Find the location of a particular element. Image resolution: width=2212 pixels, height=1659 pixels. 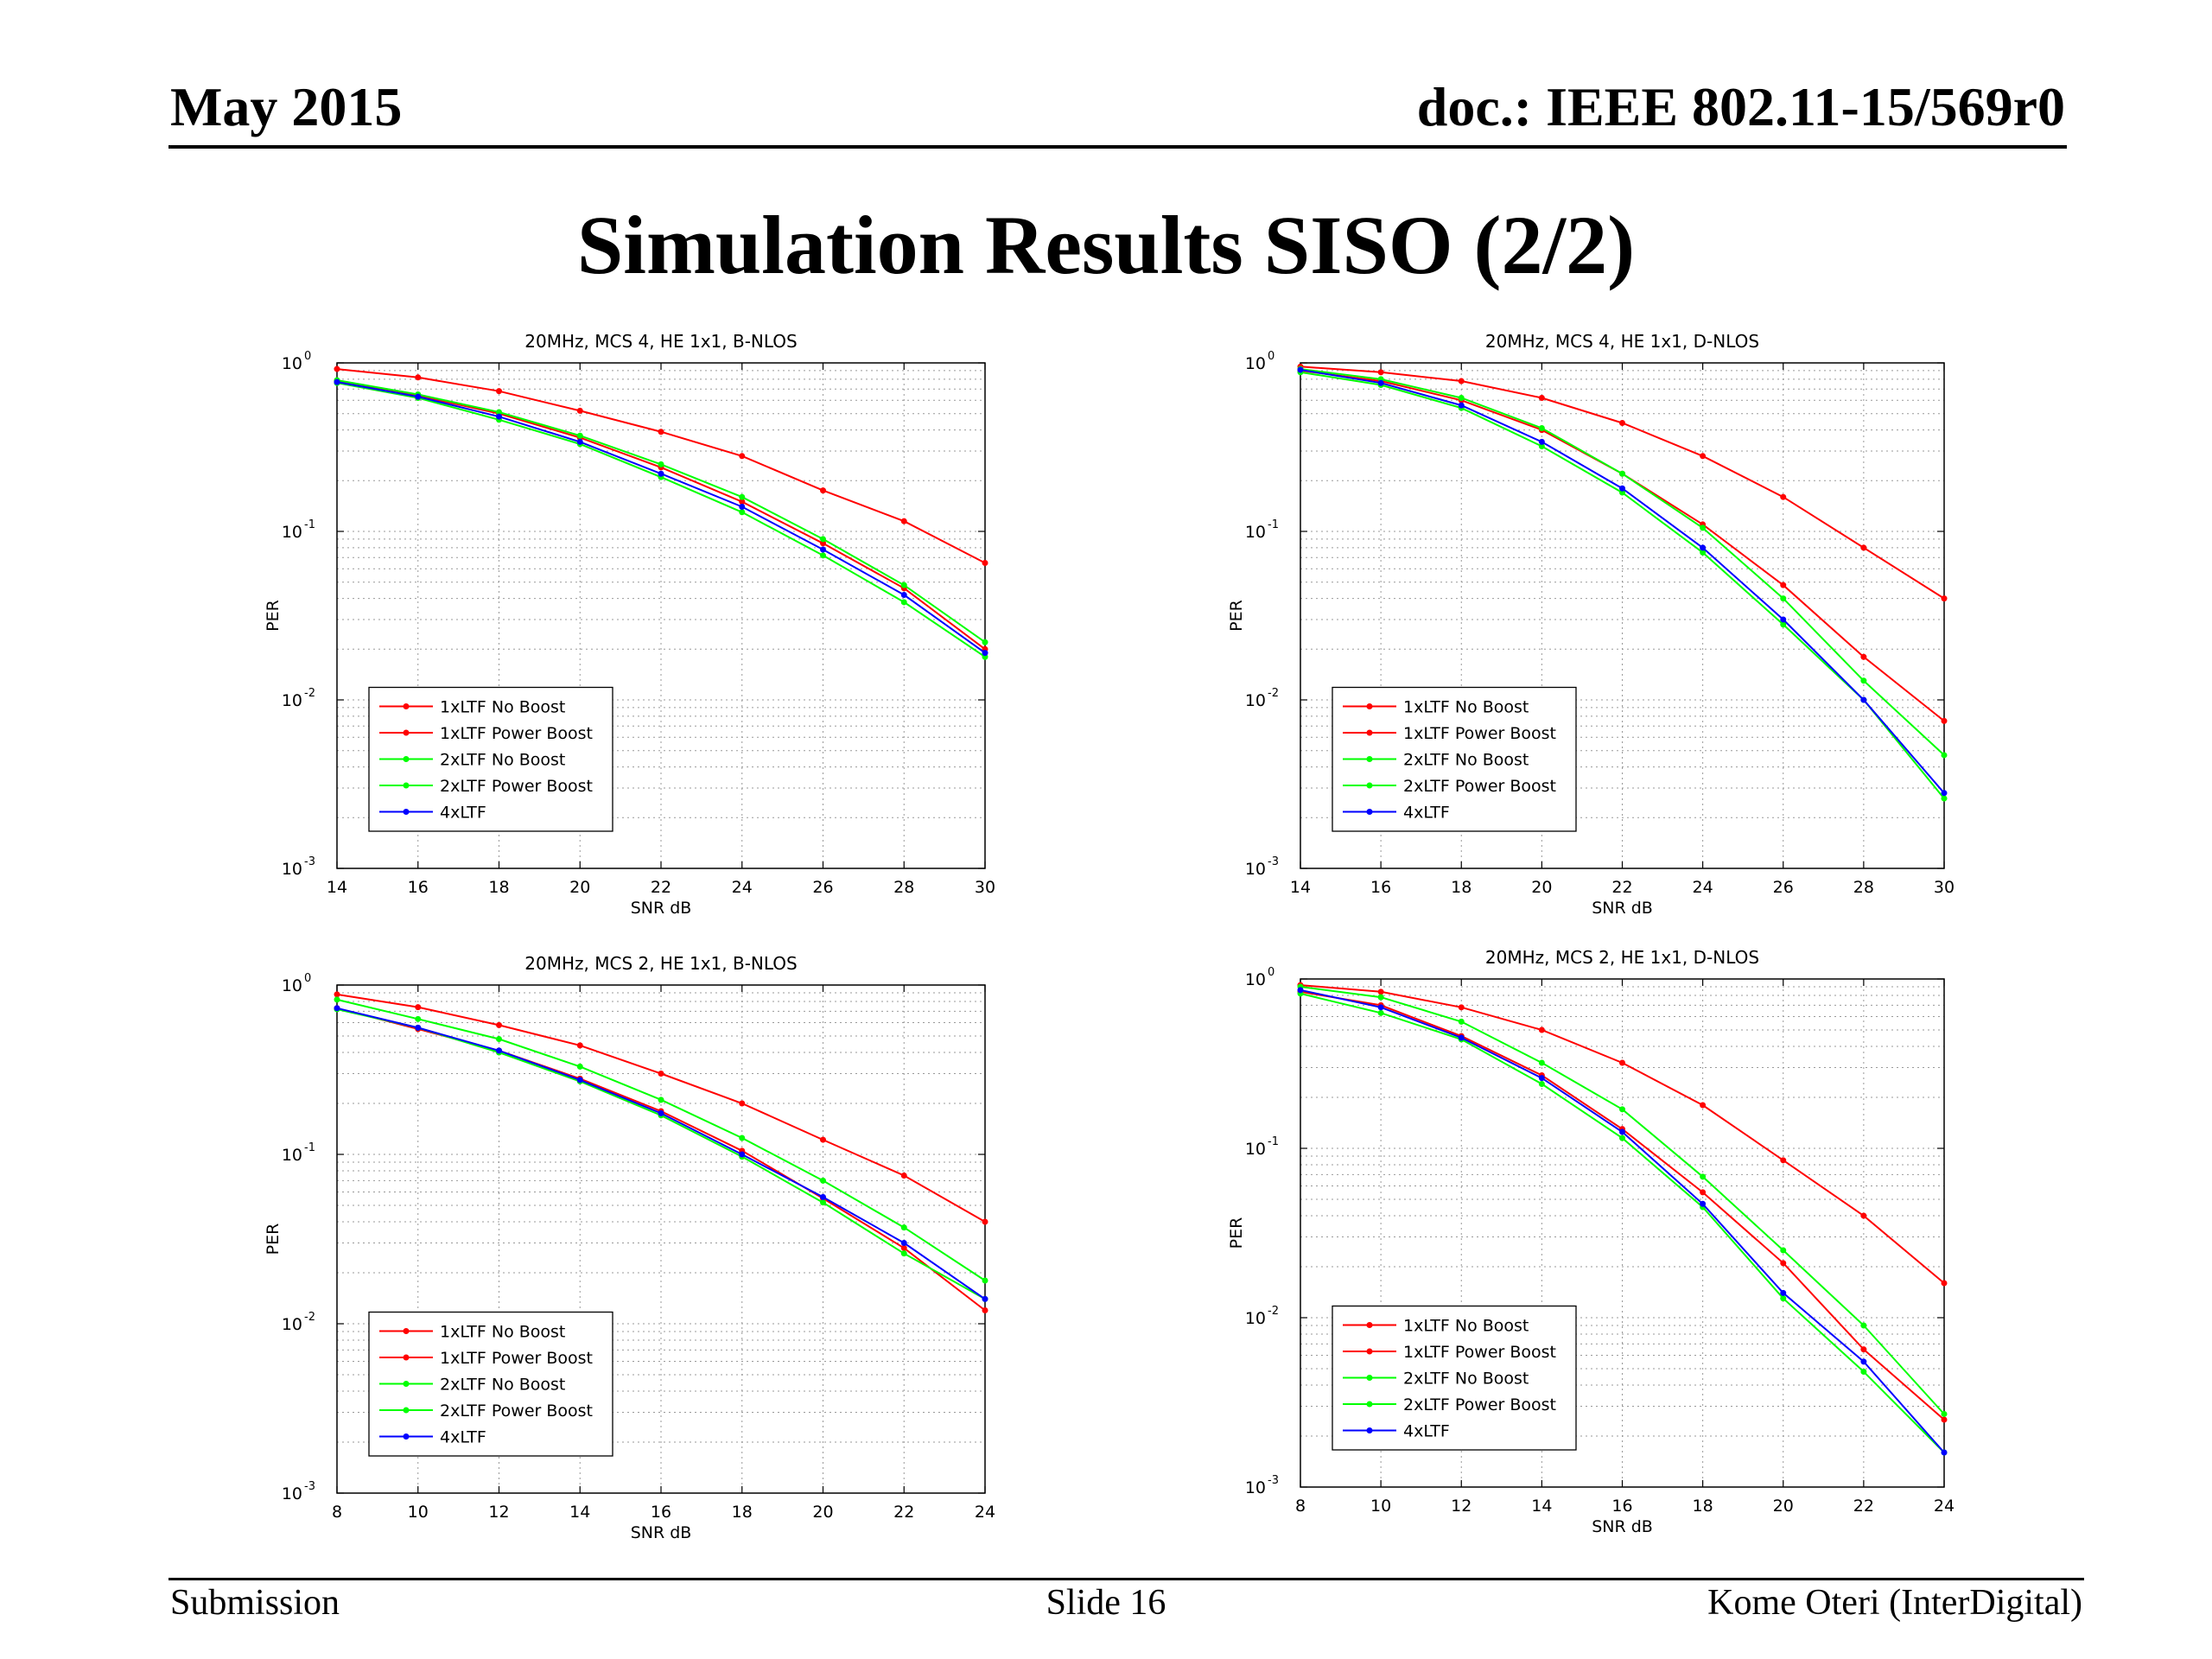

y-tick-exponent: -3 is located at coordinates (1273, 1480).